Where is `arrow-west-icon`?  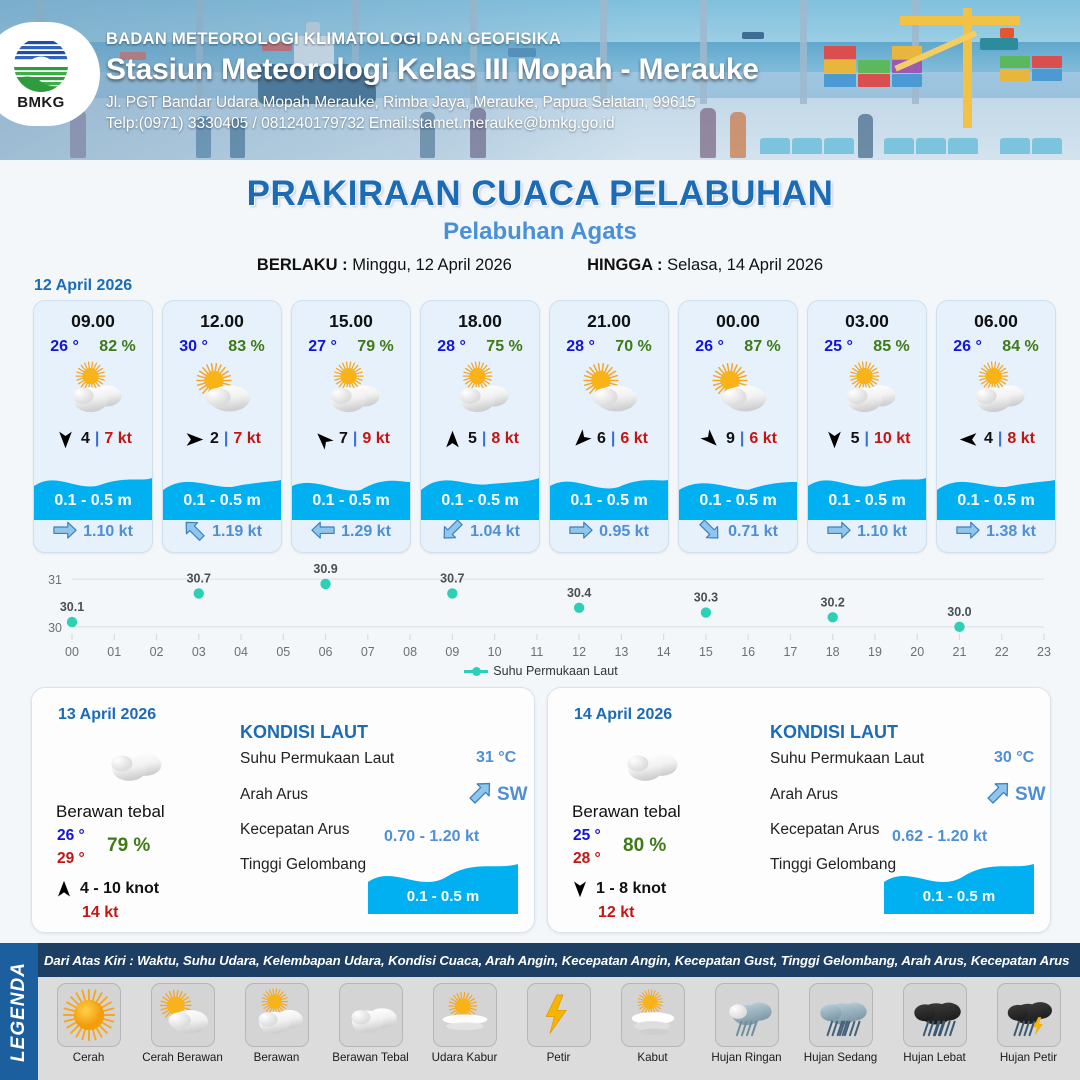
arrow-west-icon is located at coordinates (581, 532).